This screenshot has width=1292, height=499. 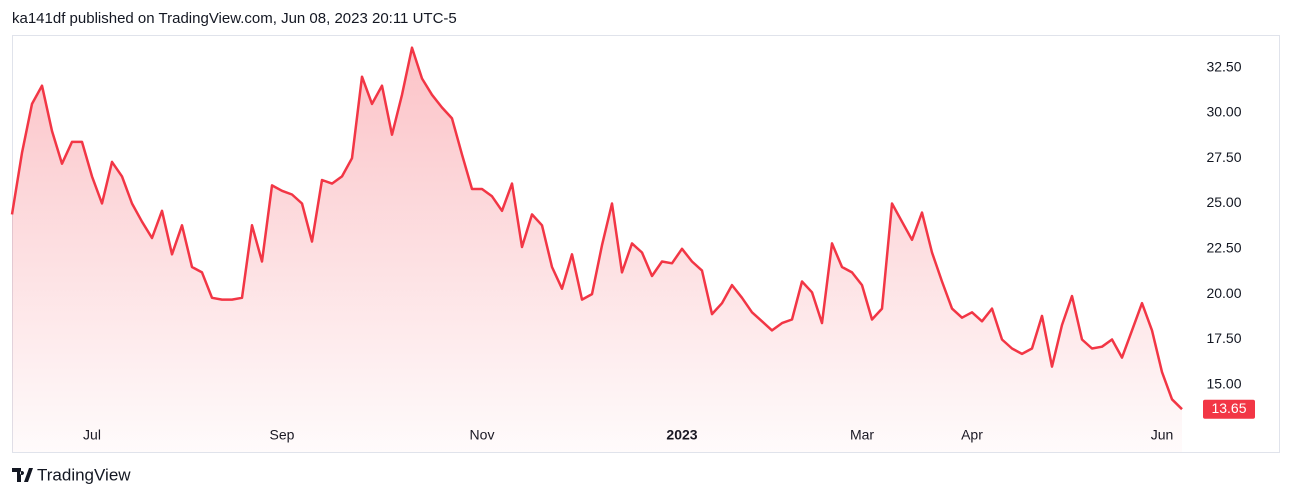 I want to click on y-tick-label: 30.00, so click(x=1223, y=112).